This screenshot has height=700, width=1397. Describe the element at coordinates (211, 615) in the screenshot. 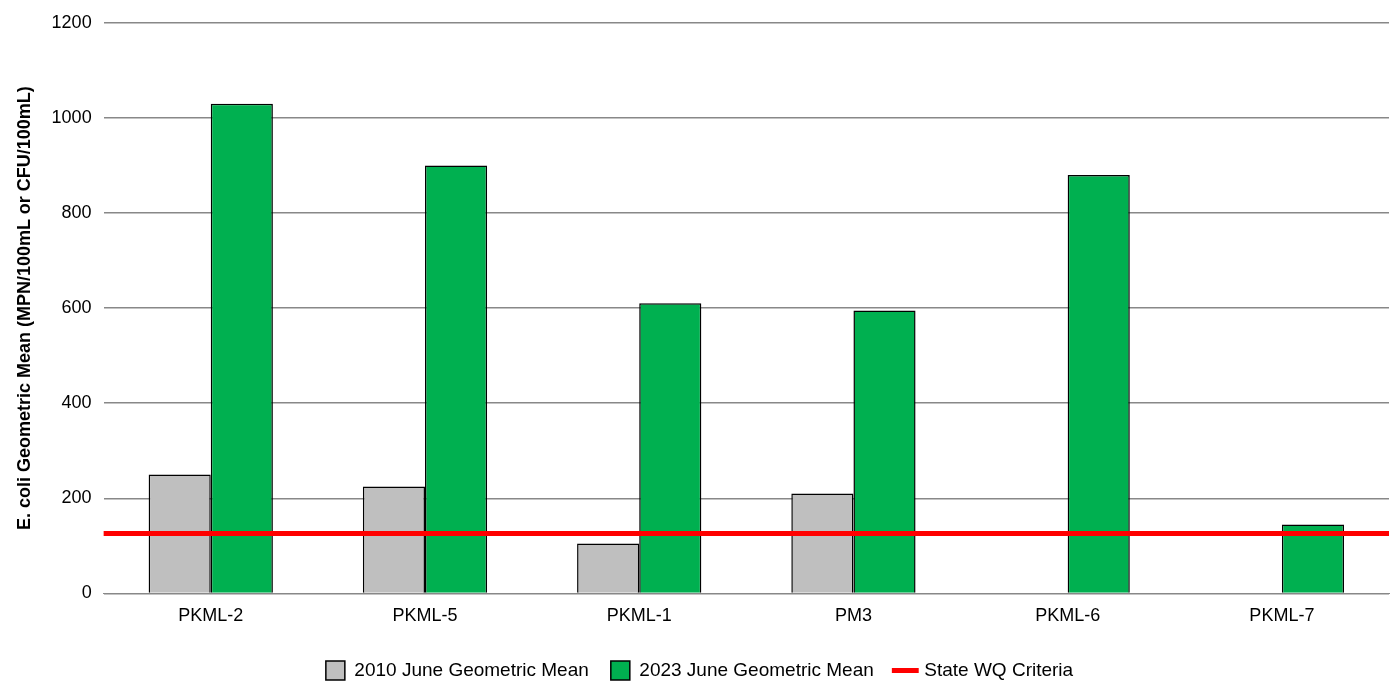

I see `x-tick-label: PKML-2` at that location.